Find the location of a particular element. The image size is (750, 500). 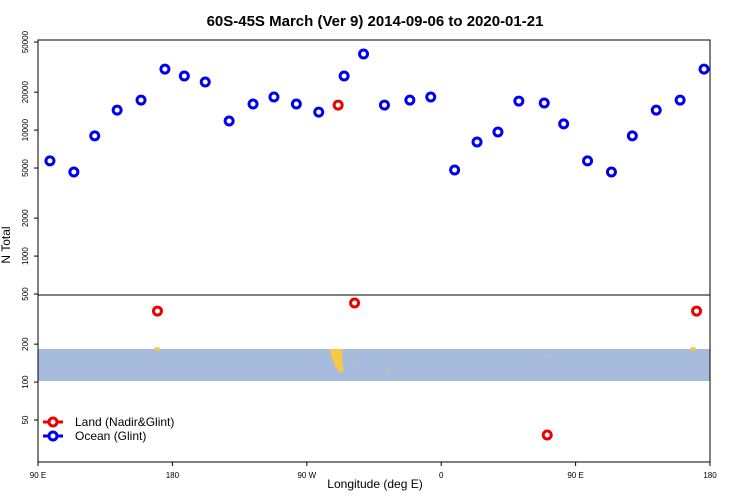

map-ocean is located at coordinates (374, 365).